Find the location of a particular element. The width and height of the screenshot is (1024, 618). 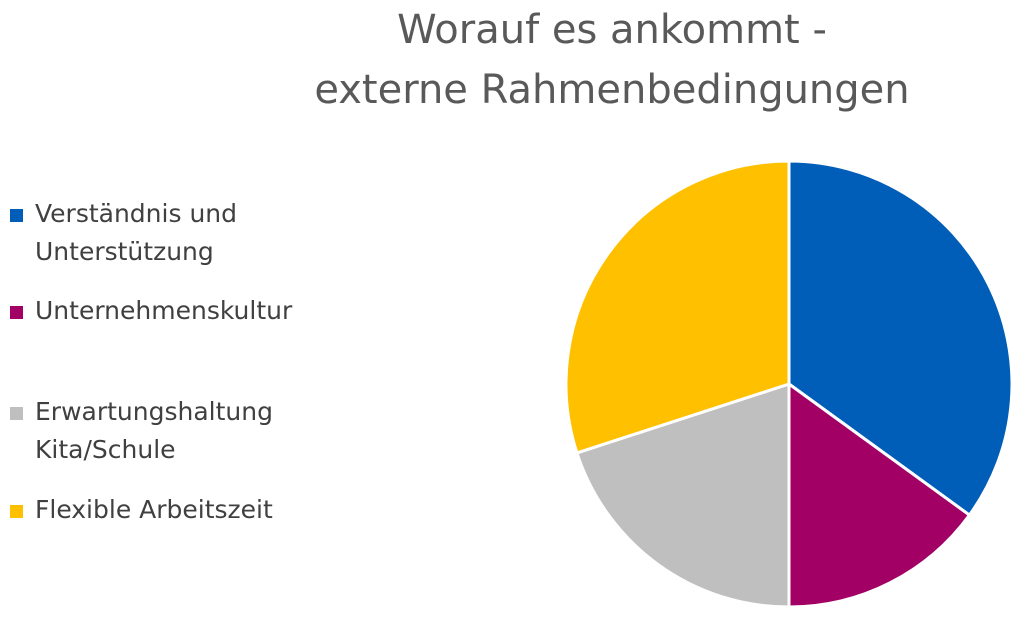

legend-label-flexible-arbeitszeit: Flexible Arbeitszeit is located at coordinates (154, 509).